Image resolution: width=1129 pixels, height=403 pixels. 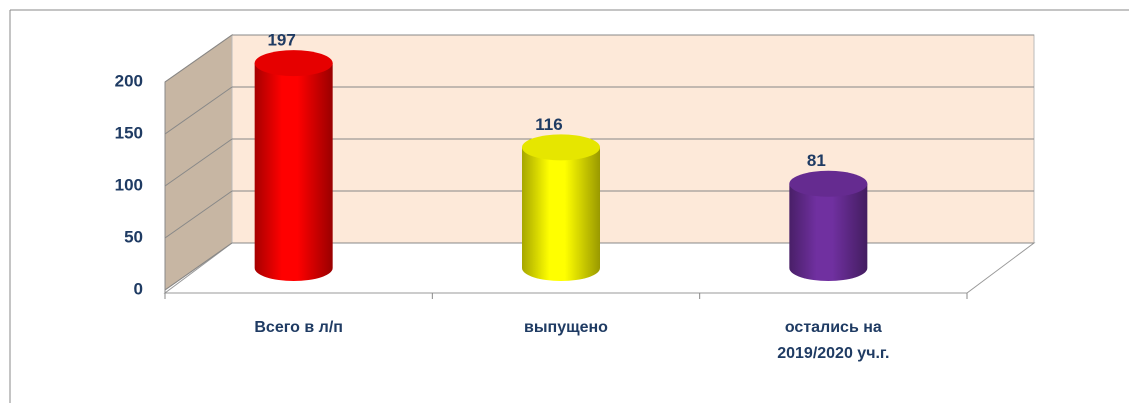 I want to click on value-label: 116, so click(x=548, y=124).